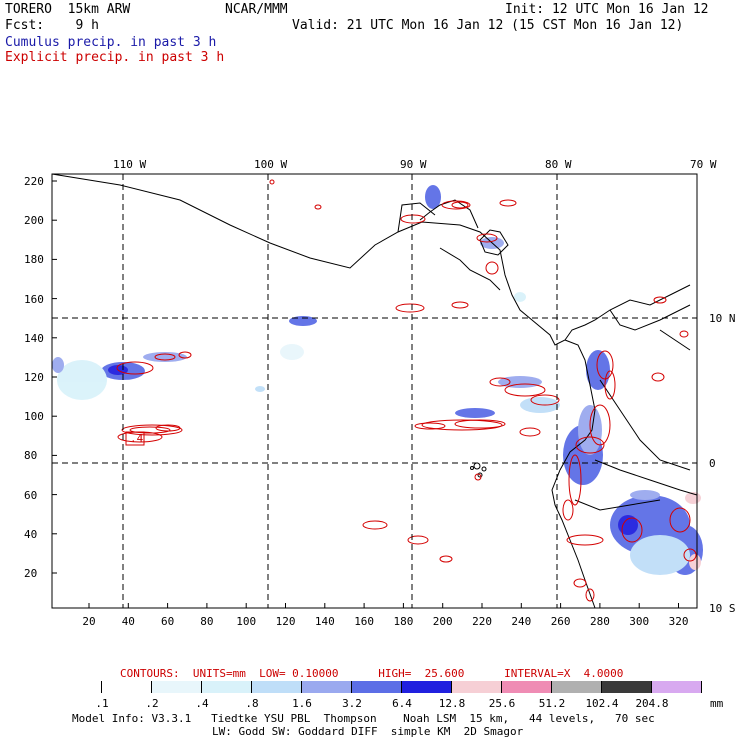  I want to click on x-tick-label: 60, so click(168, 621).